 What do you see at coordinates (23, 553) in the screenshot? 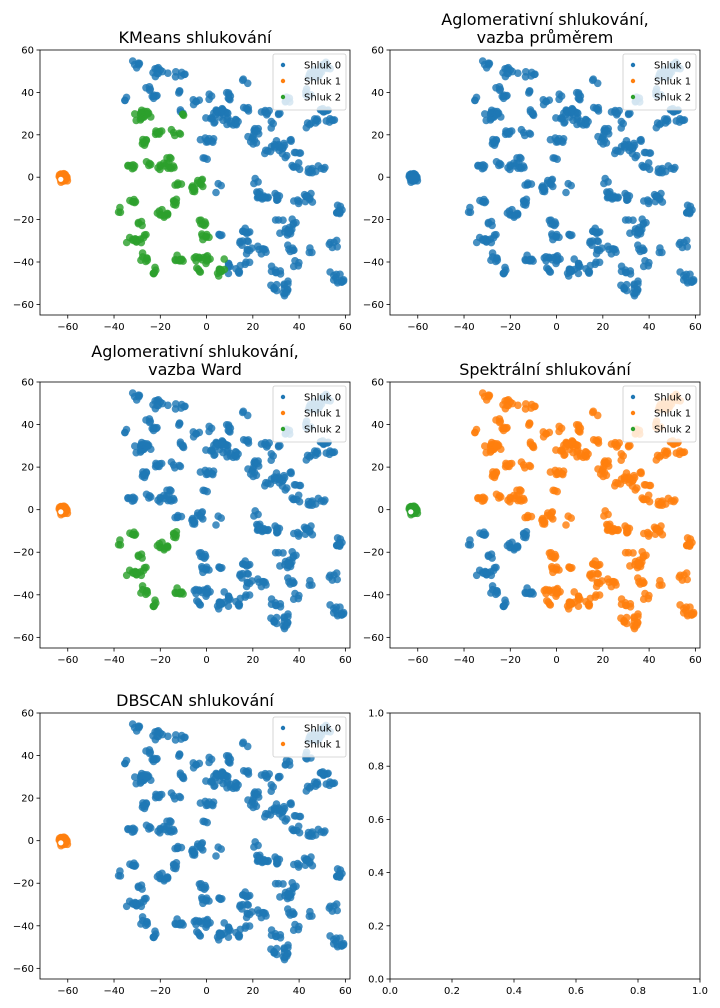
I see `y-tick-label: −20` at bounding box center [23, 553].